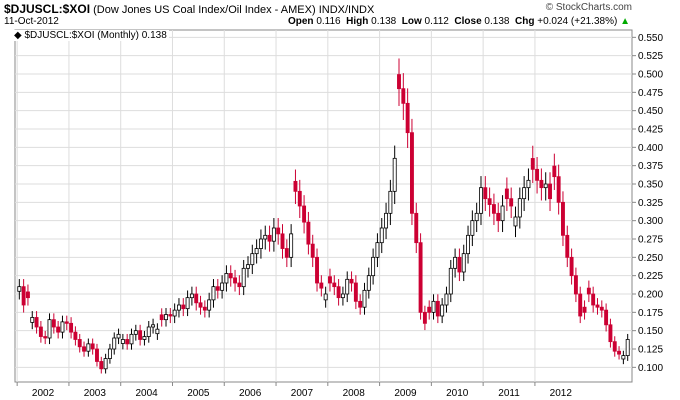 This screenshot has width=680, height=400. I want to click on chg-value: +0.024 (+21.38%), so click(577, 21).